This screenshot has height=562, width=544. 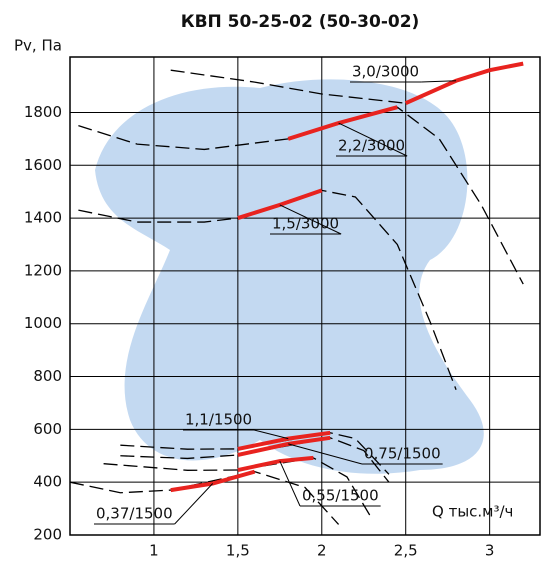 What do you see at coordinates (490, 551) in the screenshot?
I see `x-tick-label: 3` at bounding box center [490, 551].